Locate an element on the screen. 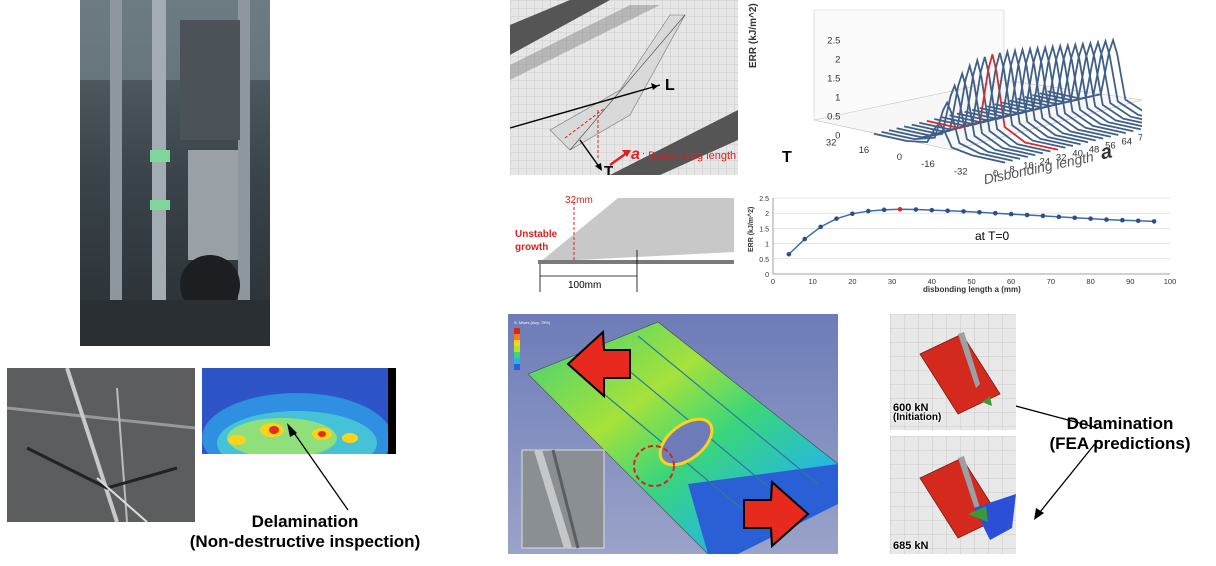 This screenshot has height=566, width=1216. err-line-x-tick: 10 is located at coordinates (813, 281).